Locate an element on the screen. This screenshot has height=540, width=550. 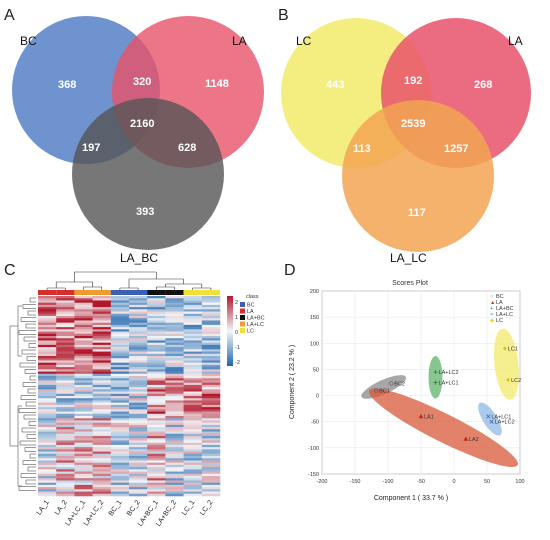
point-label: LC2 is located at coordinates (516, 381).